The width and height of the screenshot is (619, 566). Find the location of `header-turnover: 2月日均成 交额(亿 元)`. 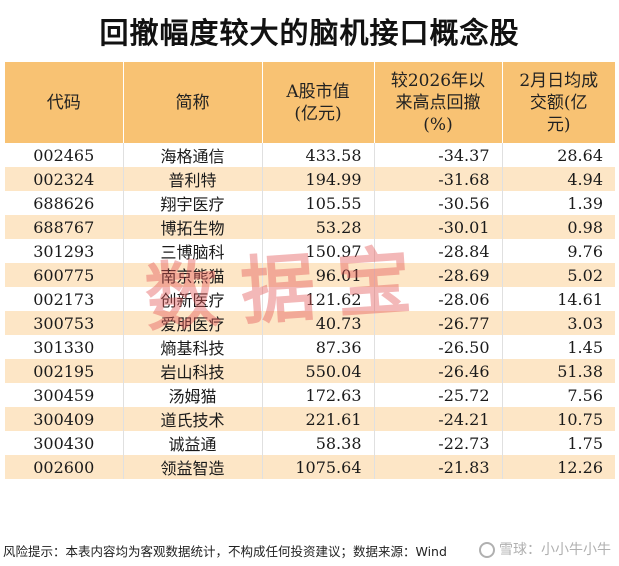

header-turnover: 2月日均成 交额(亿 元) is located at coordinates (558, 102).